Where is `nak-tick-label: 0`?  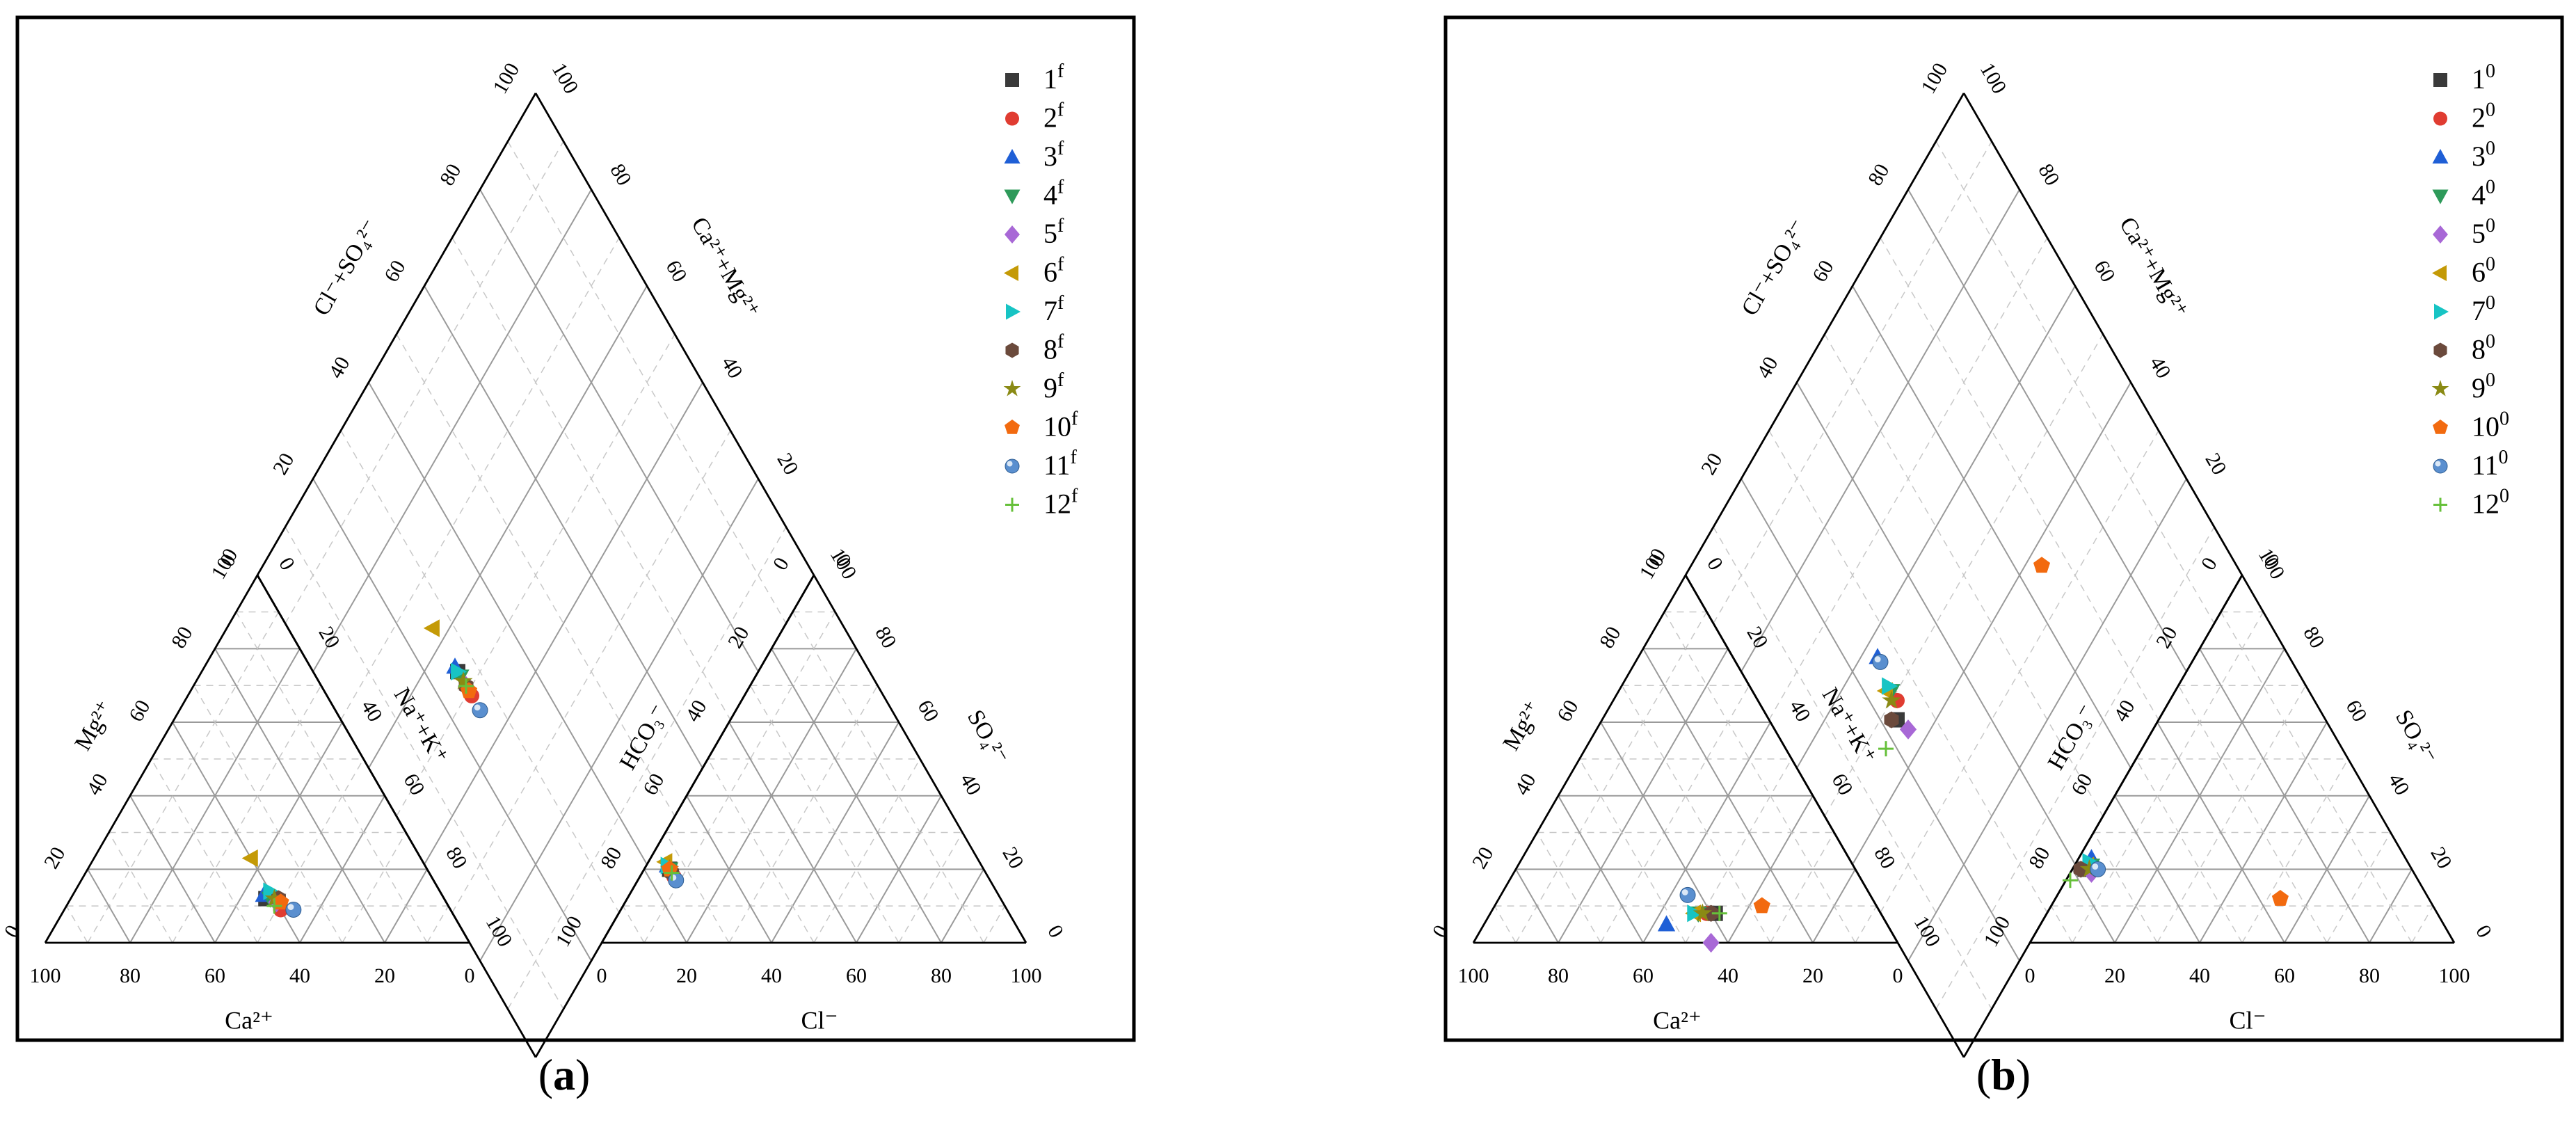 nak-tick-label: 0 is located at coordinates (1714, 564).